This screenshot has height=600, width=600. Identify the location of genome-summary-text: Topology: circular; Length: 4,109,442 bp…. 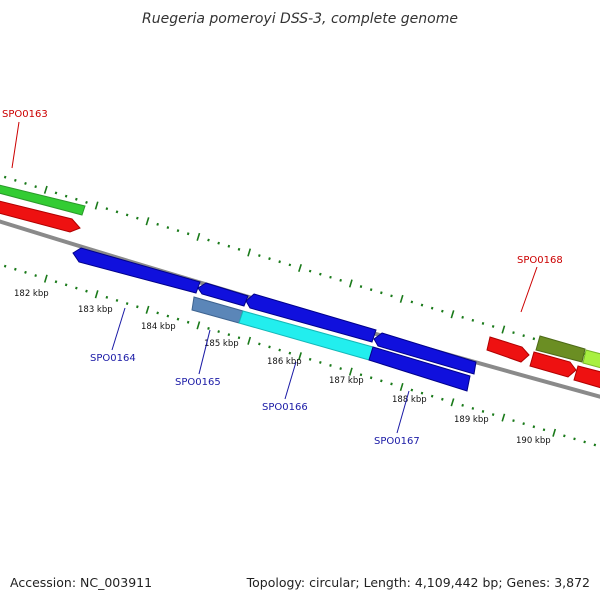
(418, 582).